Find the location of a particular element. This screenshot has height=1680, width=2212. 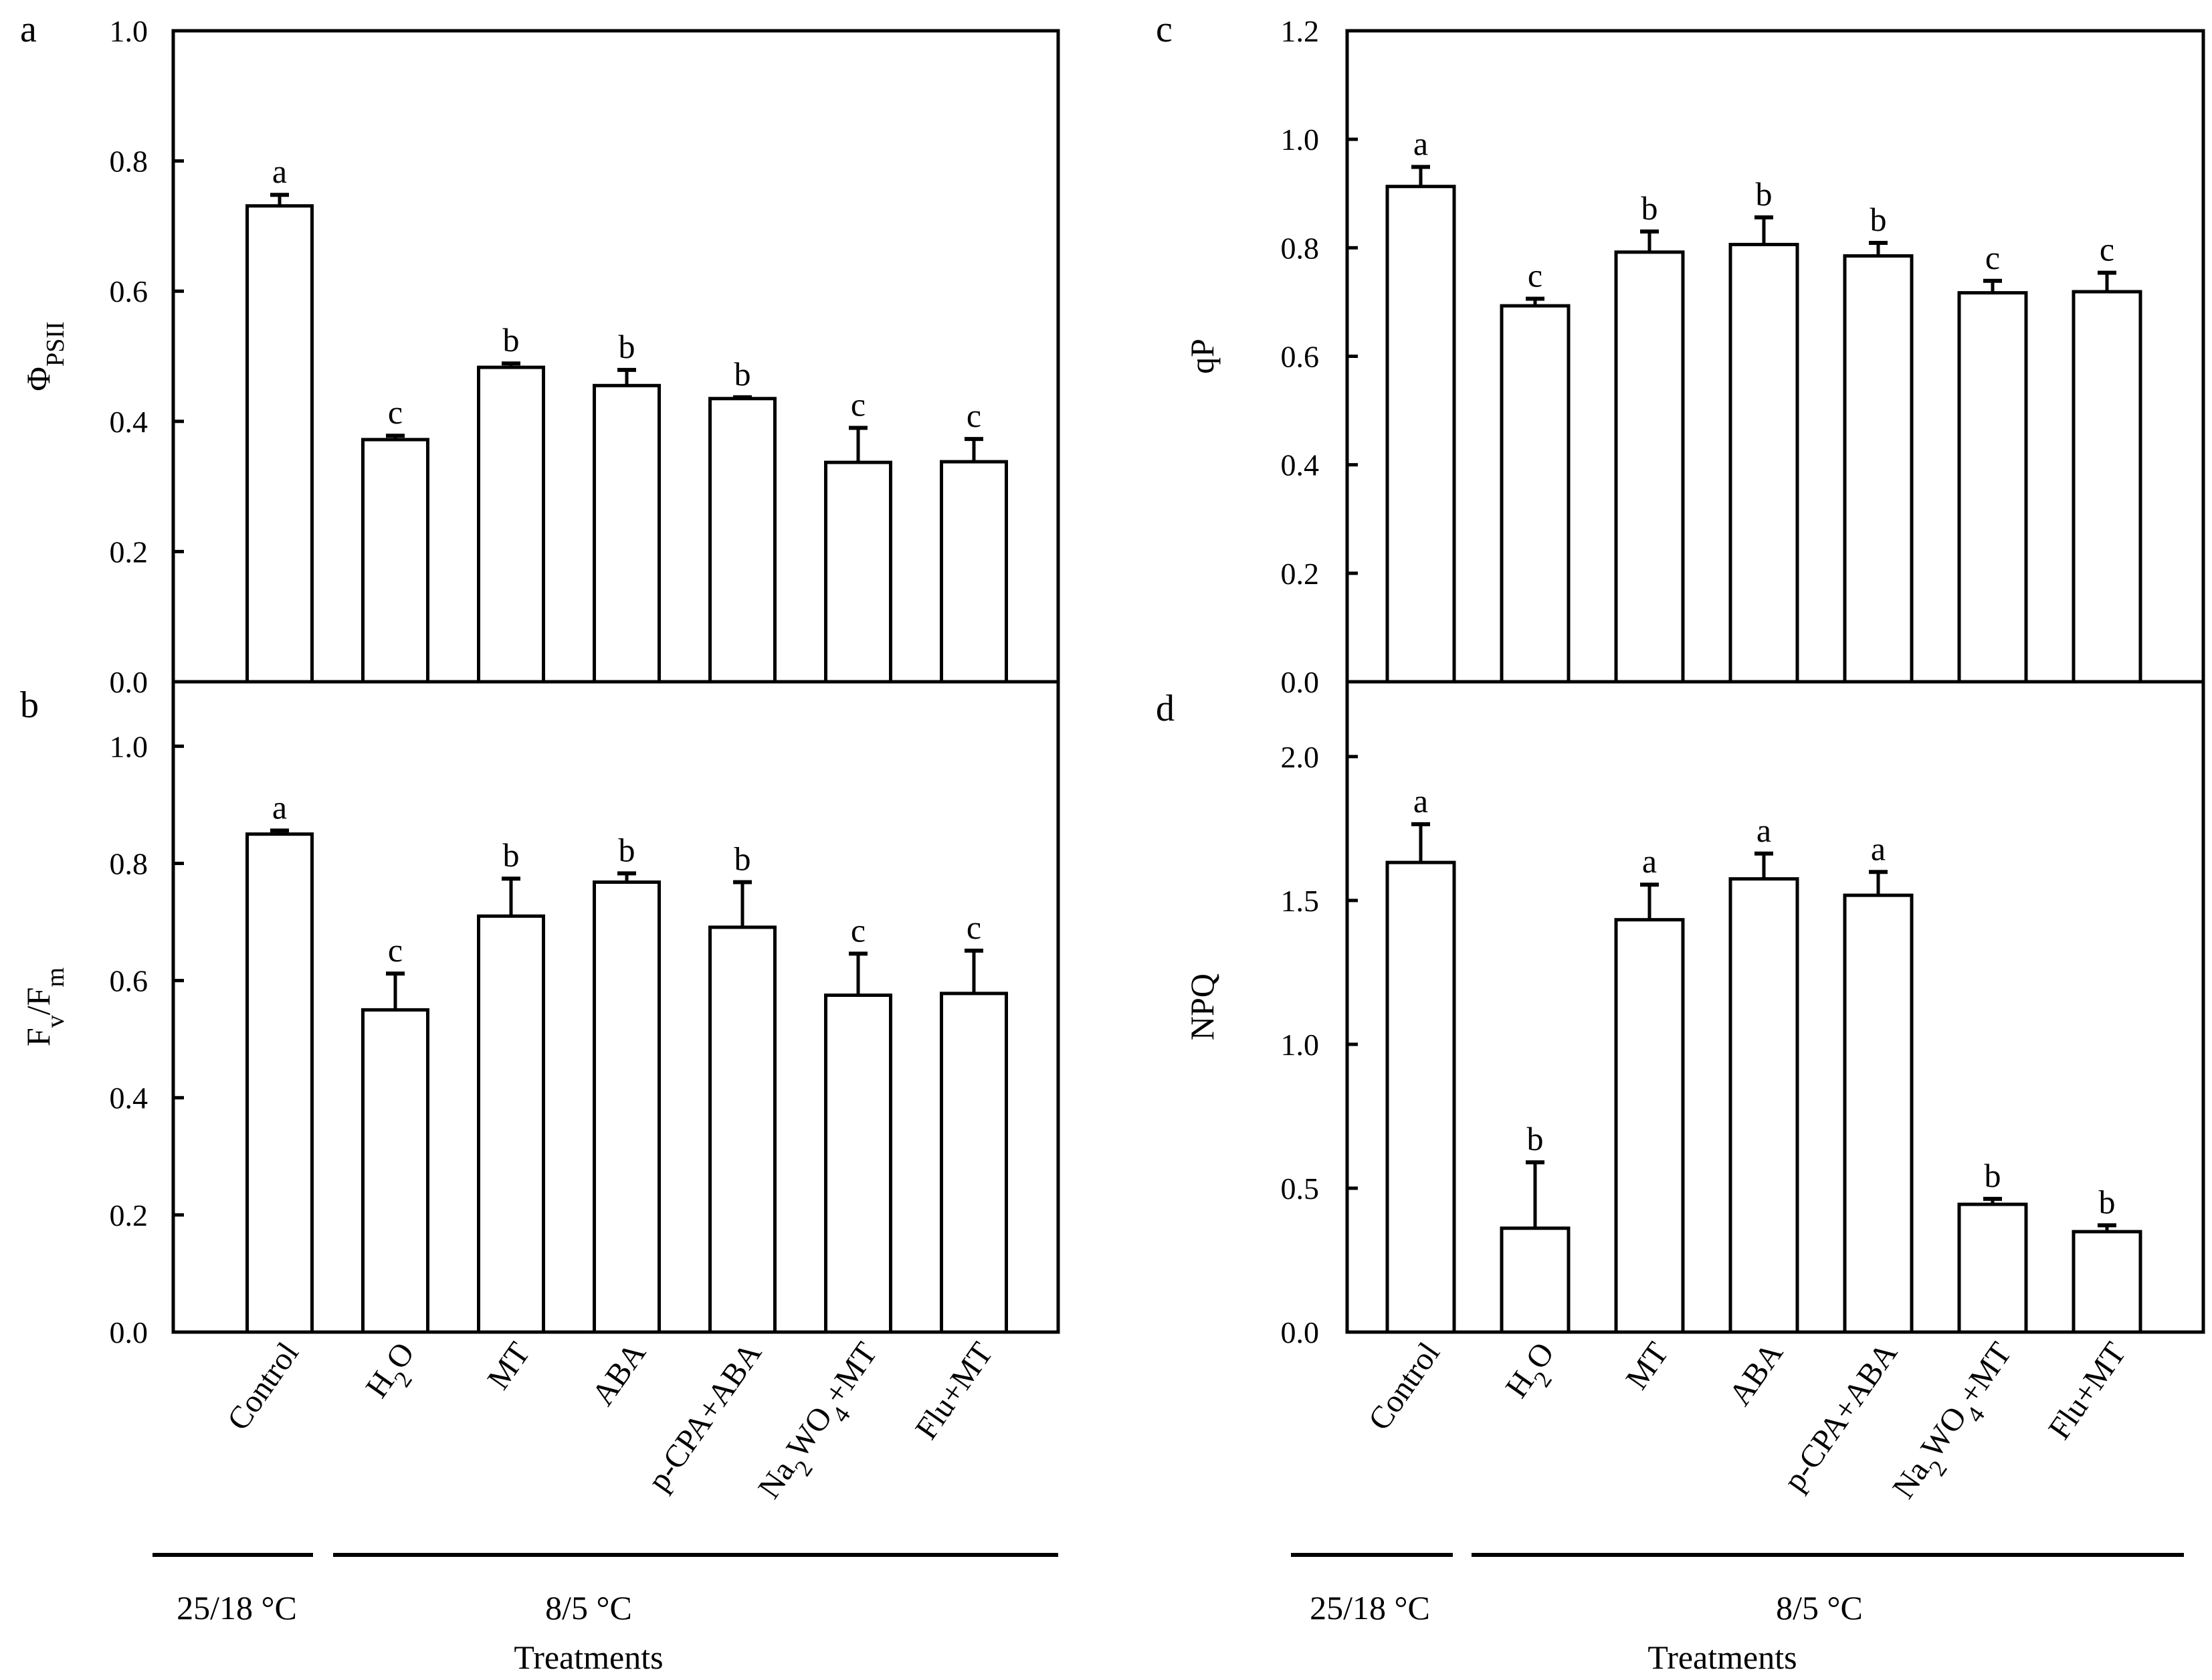

panel-letter: d is located at coordinates (1165, 708).